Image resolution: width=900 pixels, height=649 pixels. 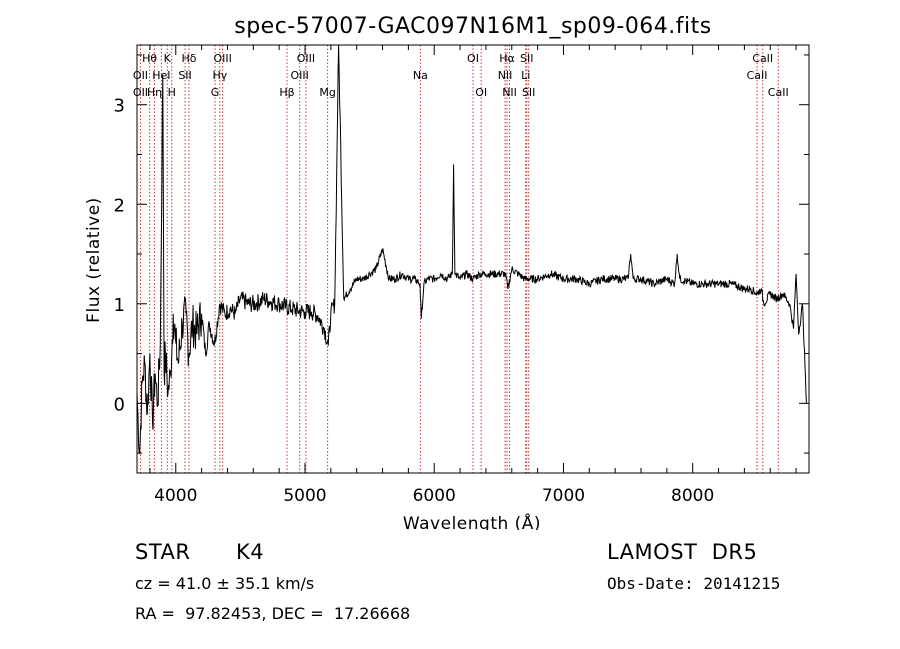 I want to click on line-label: Na, so click(x=420, y=75).